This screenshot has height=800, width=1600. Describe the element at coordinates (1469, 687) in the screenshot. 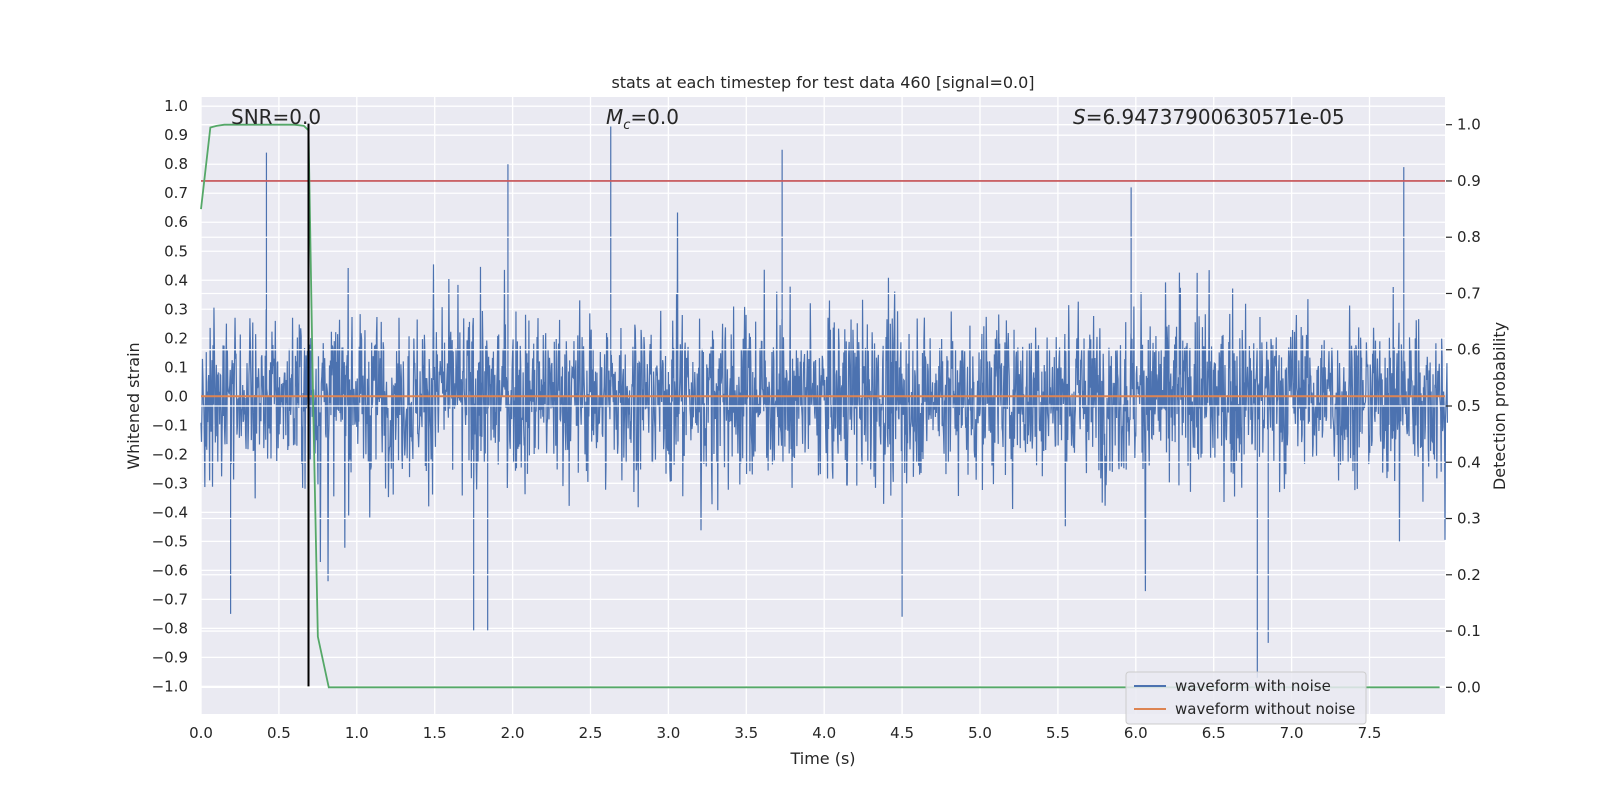

I see `y2-tick-label: 0.0` at that location.